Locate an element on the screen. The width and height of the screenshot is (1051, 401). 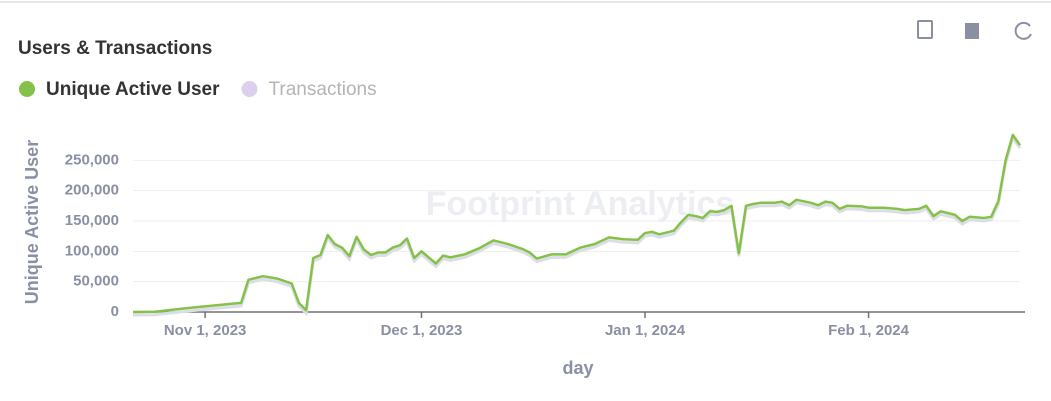
y-tick-label: 250,000 is located at coordinates (92, 159).